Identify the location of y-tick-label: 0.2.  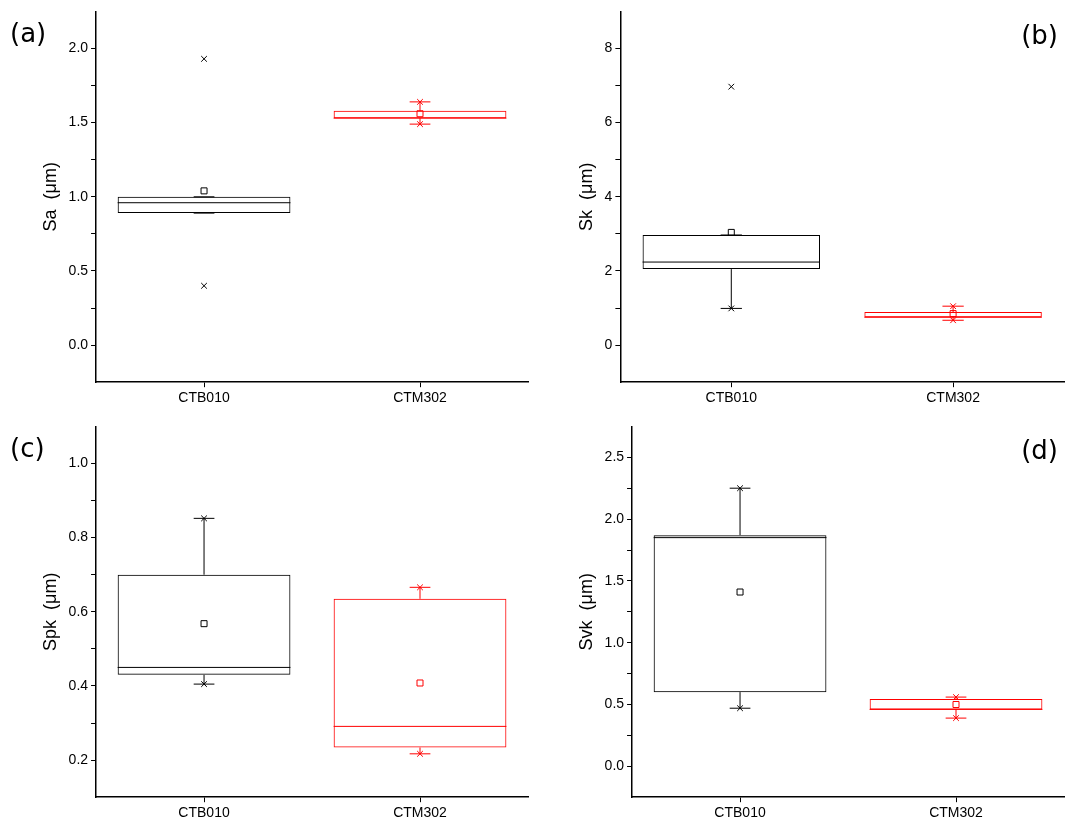
(78, 758).